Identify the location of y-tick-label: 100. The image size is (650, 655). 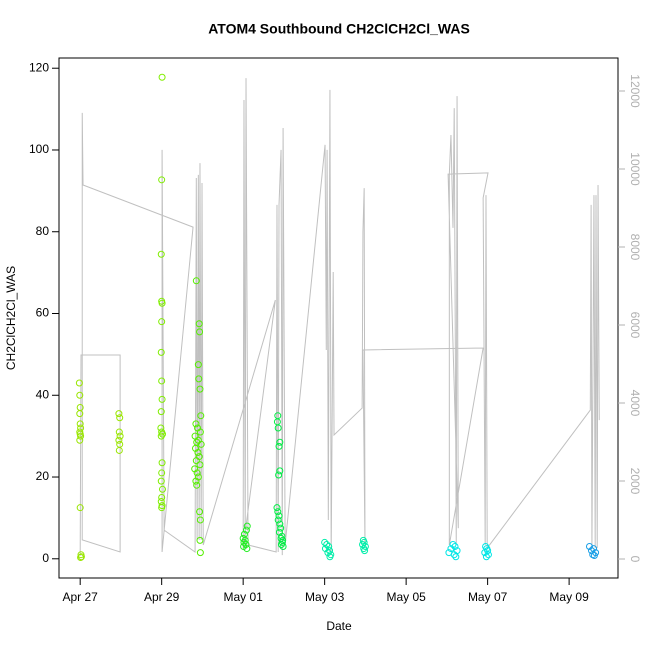
(39, 149).